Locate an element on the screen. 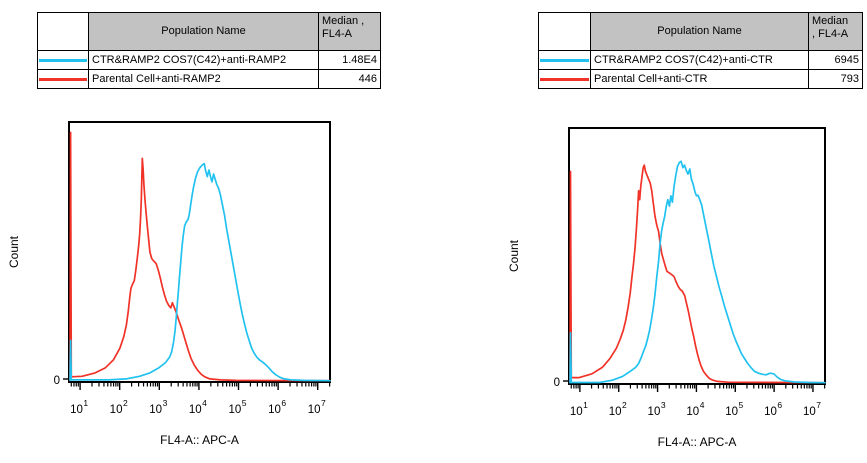 This screenshot has height=463, width=867. median-header-line2: FL4-A is located at coordinates (337, 33).